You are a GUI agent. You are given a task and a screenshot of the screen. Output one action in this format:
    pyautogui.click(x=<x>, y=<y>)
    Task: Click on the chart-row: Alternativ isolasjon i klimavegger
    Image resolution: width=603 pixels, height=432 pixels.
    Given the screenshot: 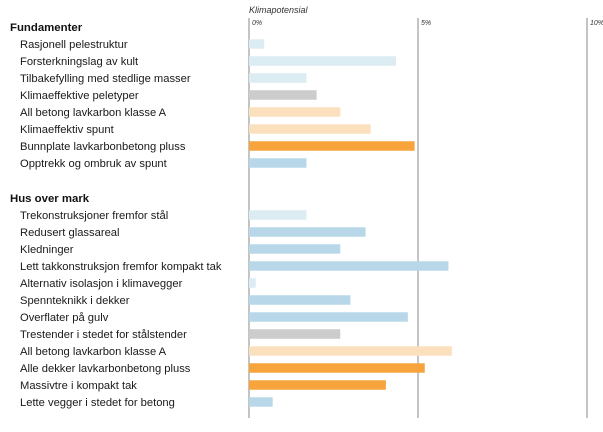 What is the action you would take?
    pyautogui.click(x=138, y=284)
    